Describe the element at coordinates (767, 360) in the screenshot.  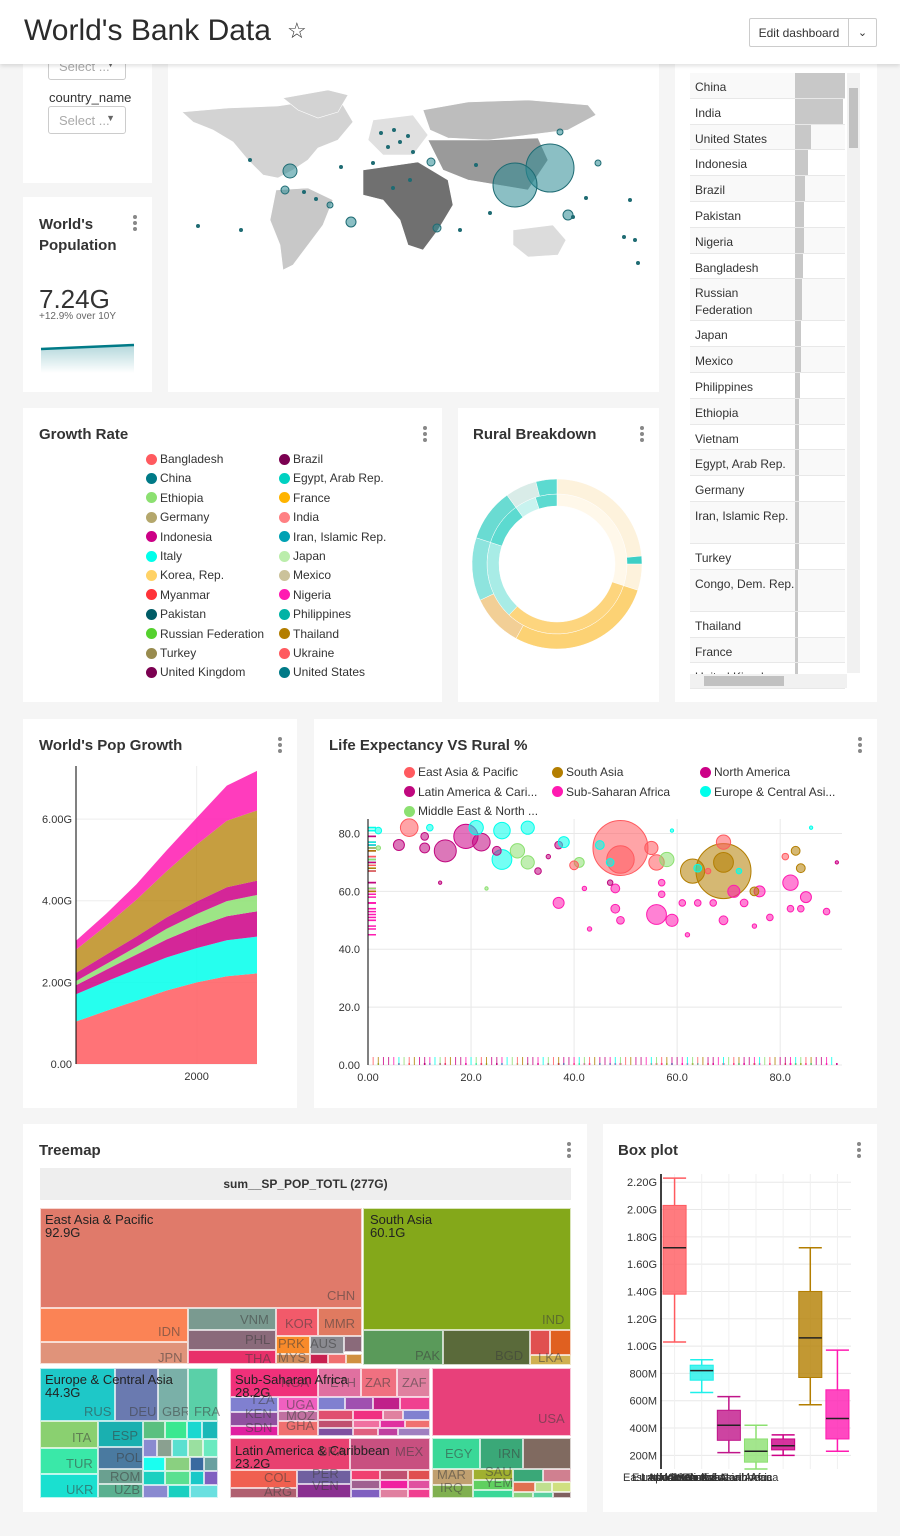
I see `table-row: Mexico` at that location.